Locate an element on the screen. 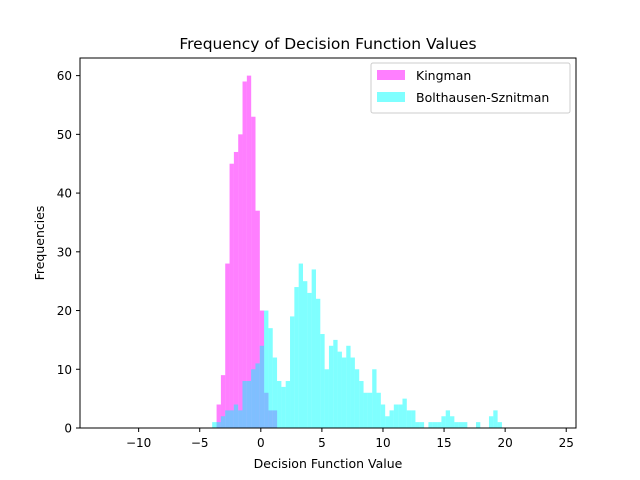  x-tick-label: 25 is located at coordinates (566, 443).